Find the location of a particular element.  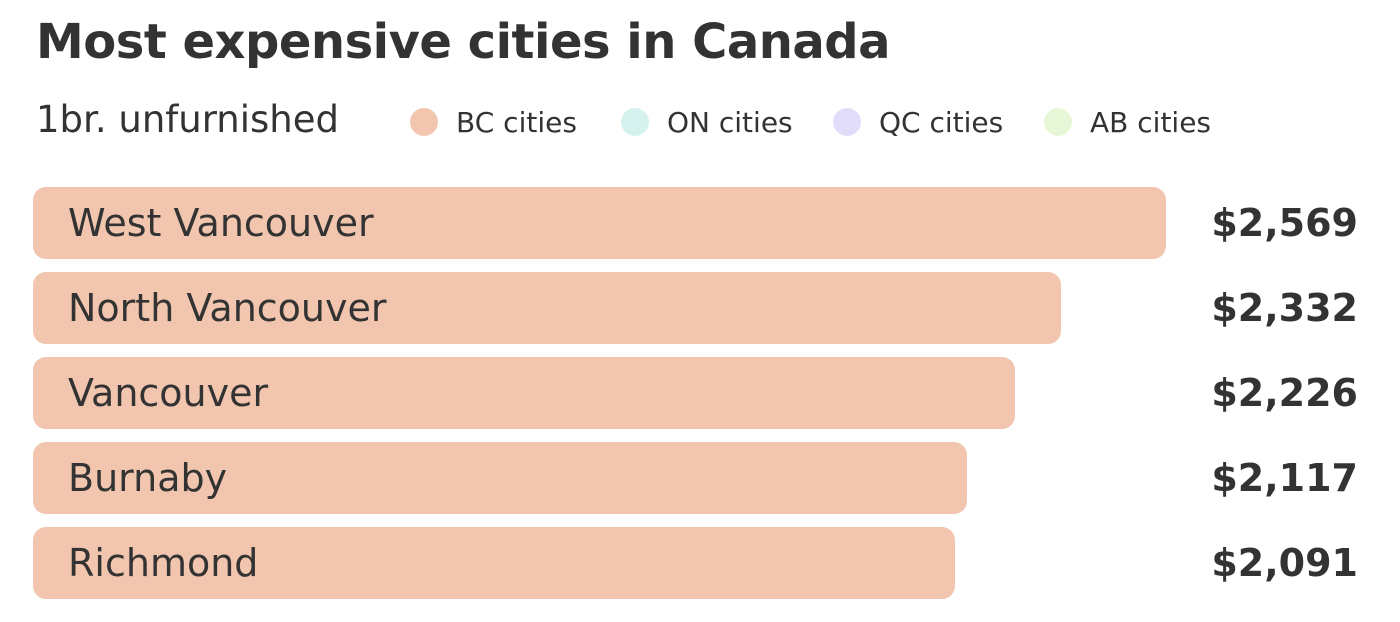

bar-label: Richmond is located at coordinates (163, 563).